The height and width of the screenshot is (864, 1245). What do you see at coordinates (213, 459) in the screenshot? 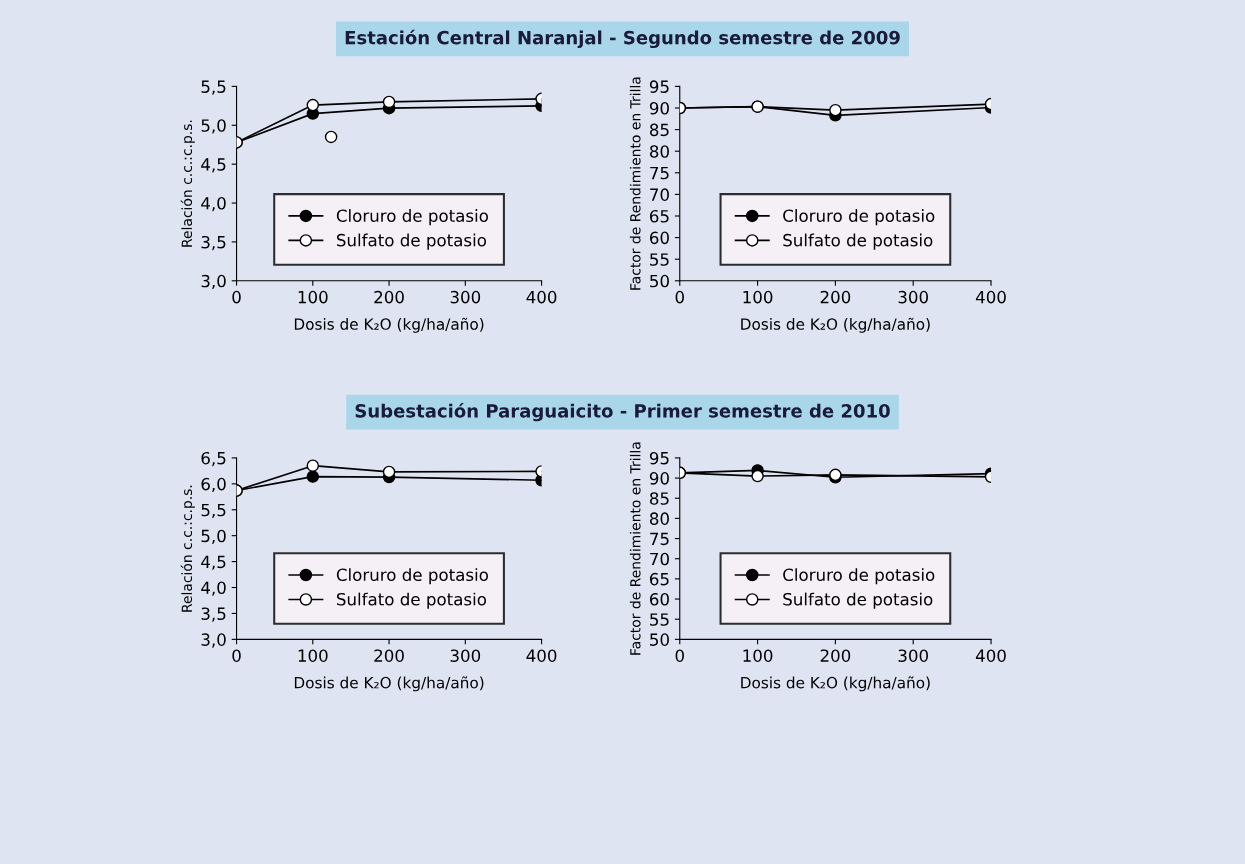
I see `y-tick-label: 6,5` at bounding box center [213, 459].